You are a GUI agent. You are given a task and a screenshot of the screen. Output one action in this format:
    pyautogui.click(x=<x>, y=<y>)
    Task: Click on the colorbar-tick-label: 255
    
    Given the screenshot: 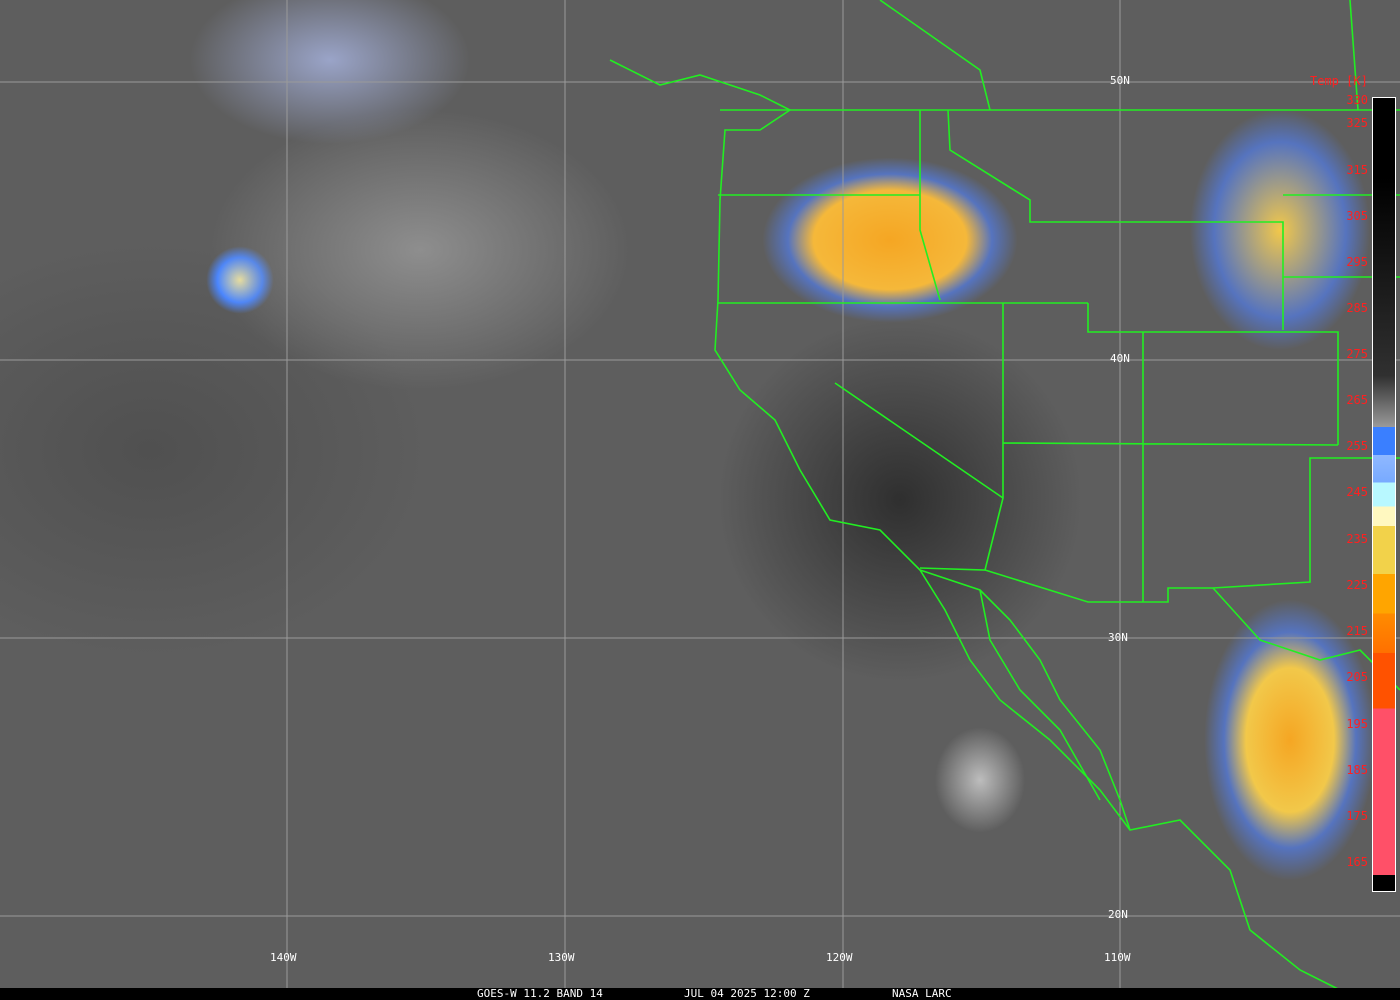 What is the action you would take?
    pyautogui.click(x=1357, y=446)
    